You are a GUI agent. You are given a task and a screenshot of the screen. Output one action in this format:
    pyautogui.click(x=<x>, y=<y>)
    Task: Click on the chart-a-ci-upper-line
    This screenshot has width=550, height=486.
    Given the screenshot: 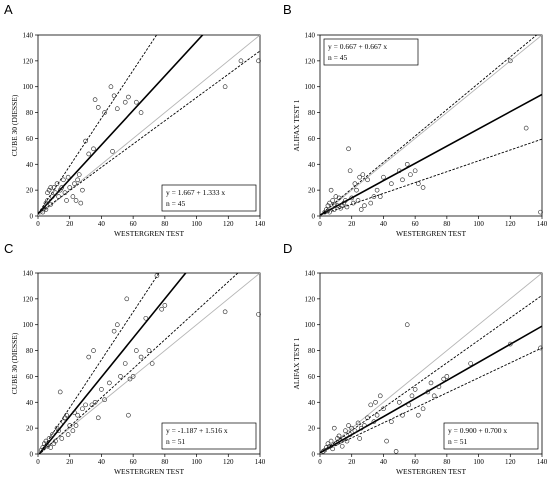 What is the action you would take?
    pyautogui.click(x=98, y=125)
    